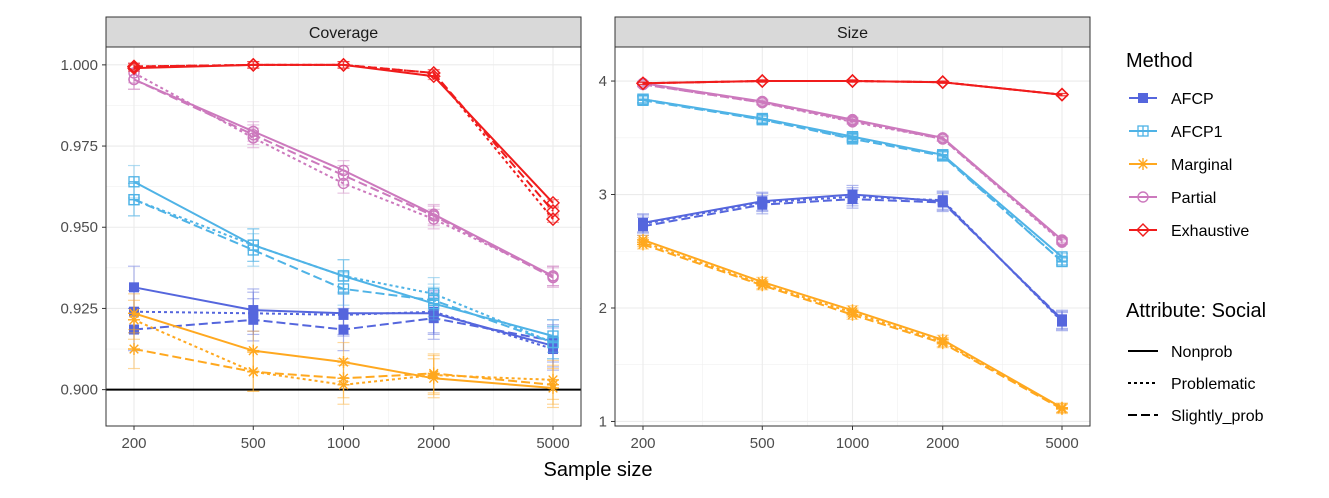  I want to click on x-tick-label: 2000, so click(942, 443).